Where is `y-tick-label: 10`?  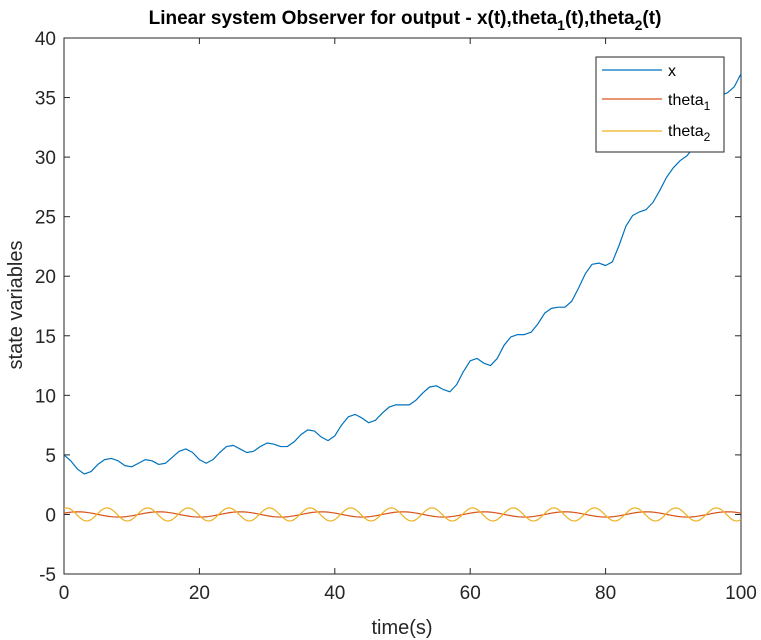
y-tick-label: 10 is located at coordinates (45, 396).